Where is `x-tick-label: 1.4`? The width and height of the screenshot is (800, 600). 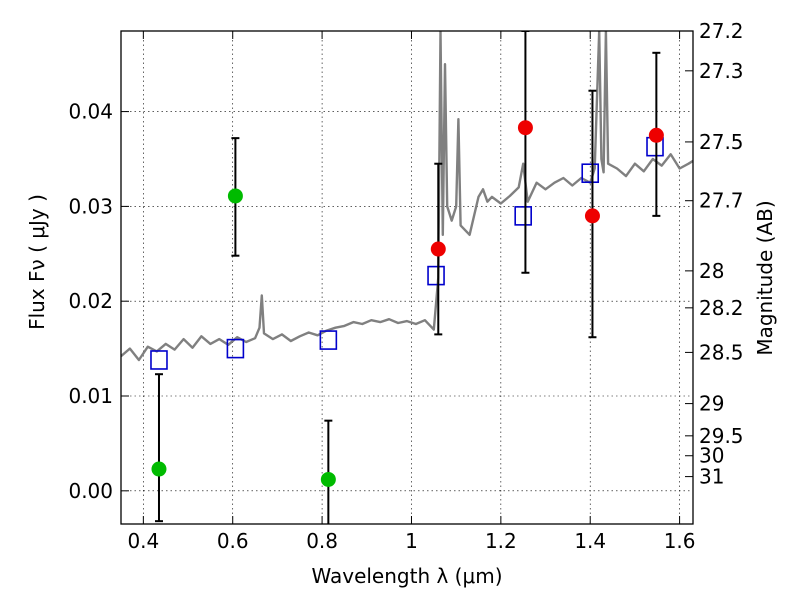
x-tick-label: 1.4 is located at coordinates (590, 541).